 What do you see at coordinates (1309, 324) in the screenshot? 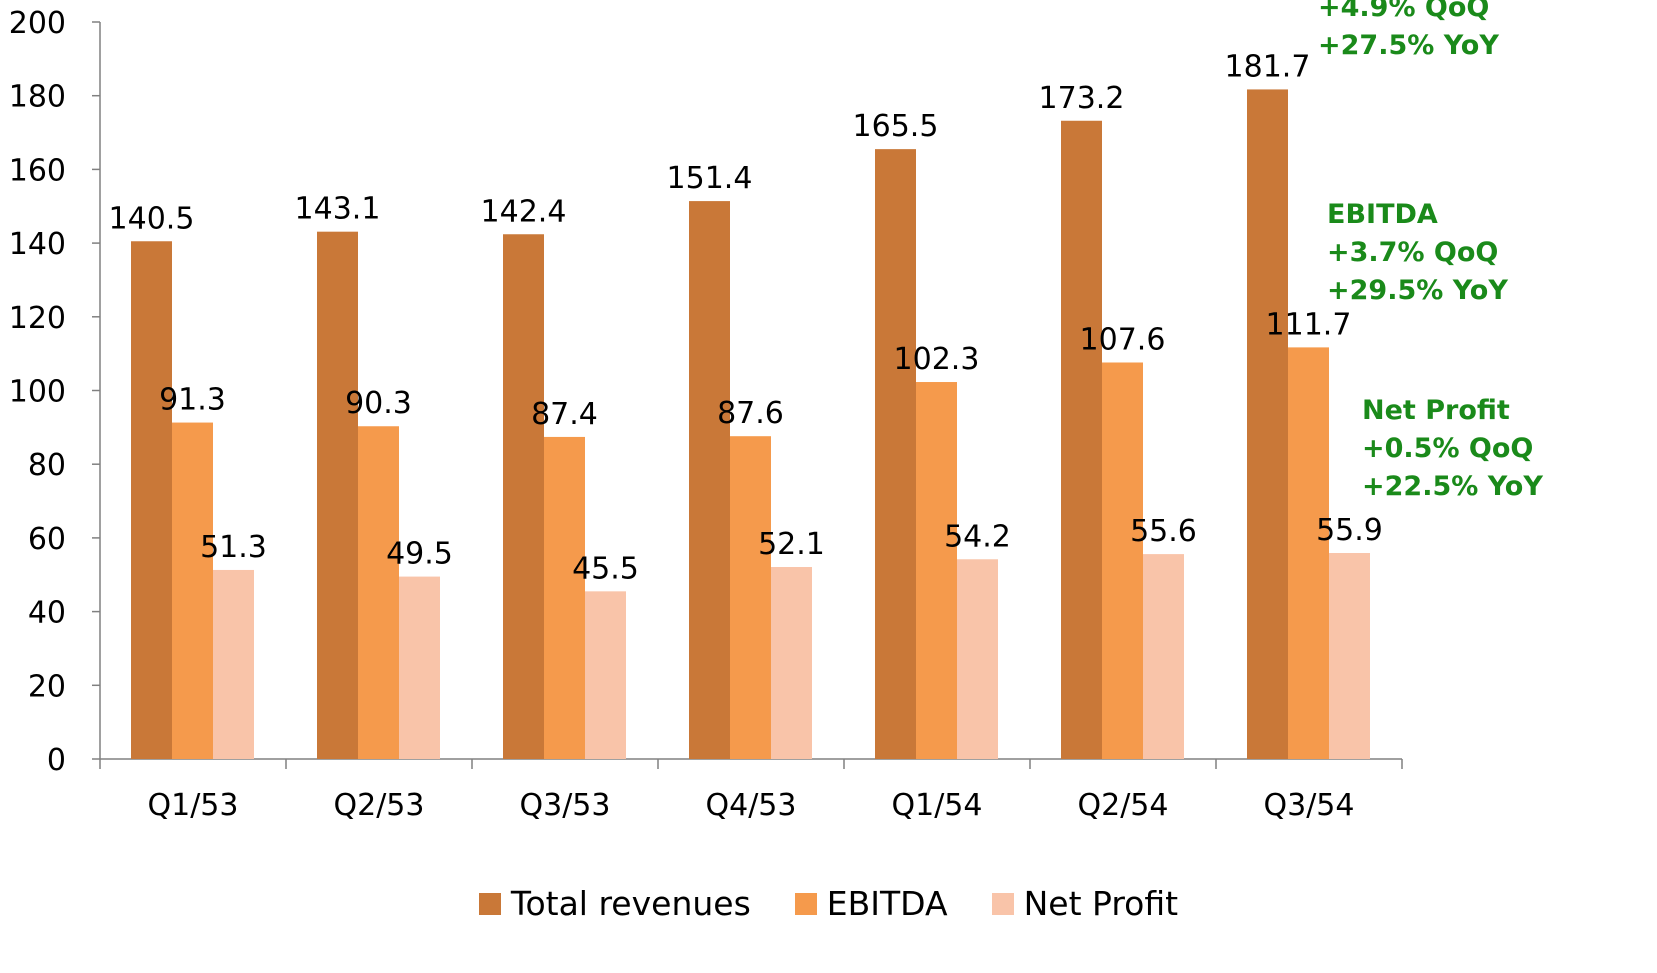
I see `data-label-ebitda: 111.7` at bounding box center [1309, 324].